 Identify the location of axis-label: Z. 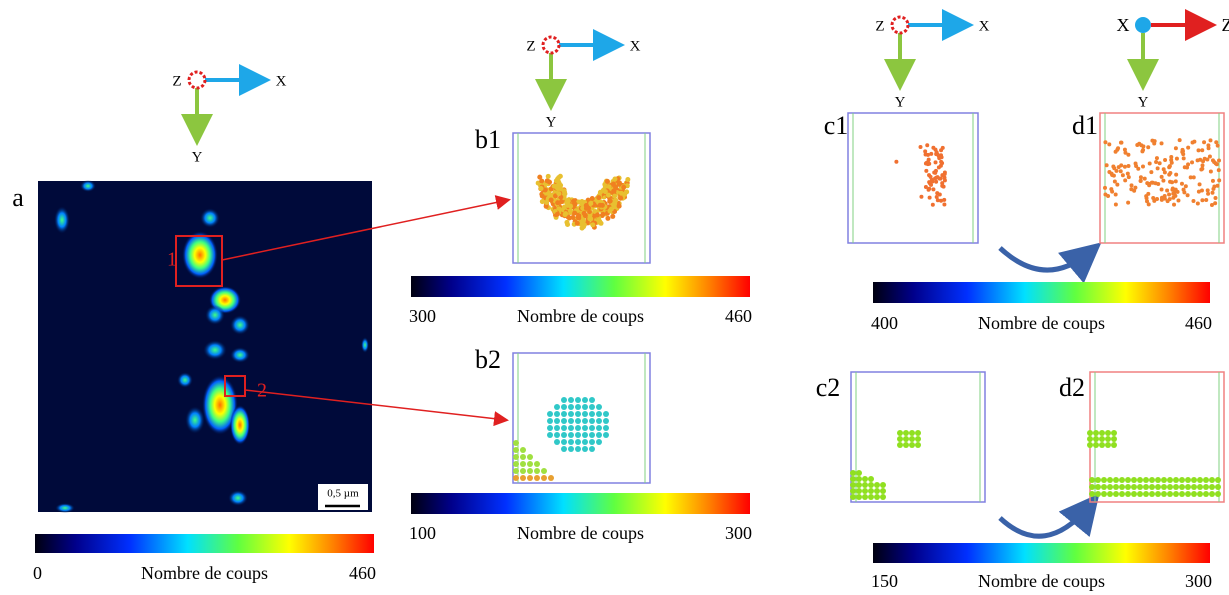
(176, 81).